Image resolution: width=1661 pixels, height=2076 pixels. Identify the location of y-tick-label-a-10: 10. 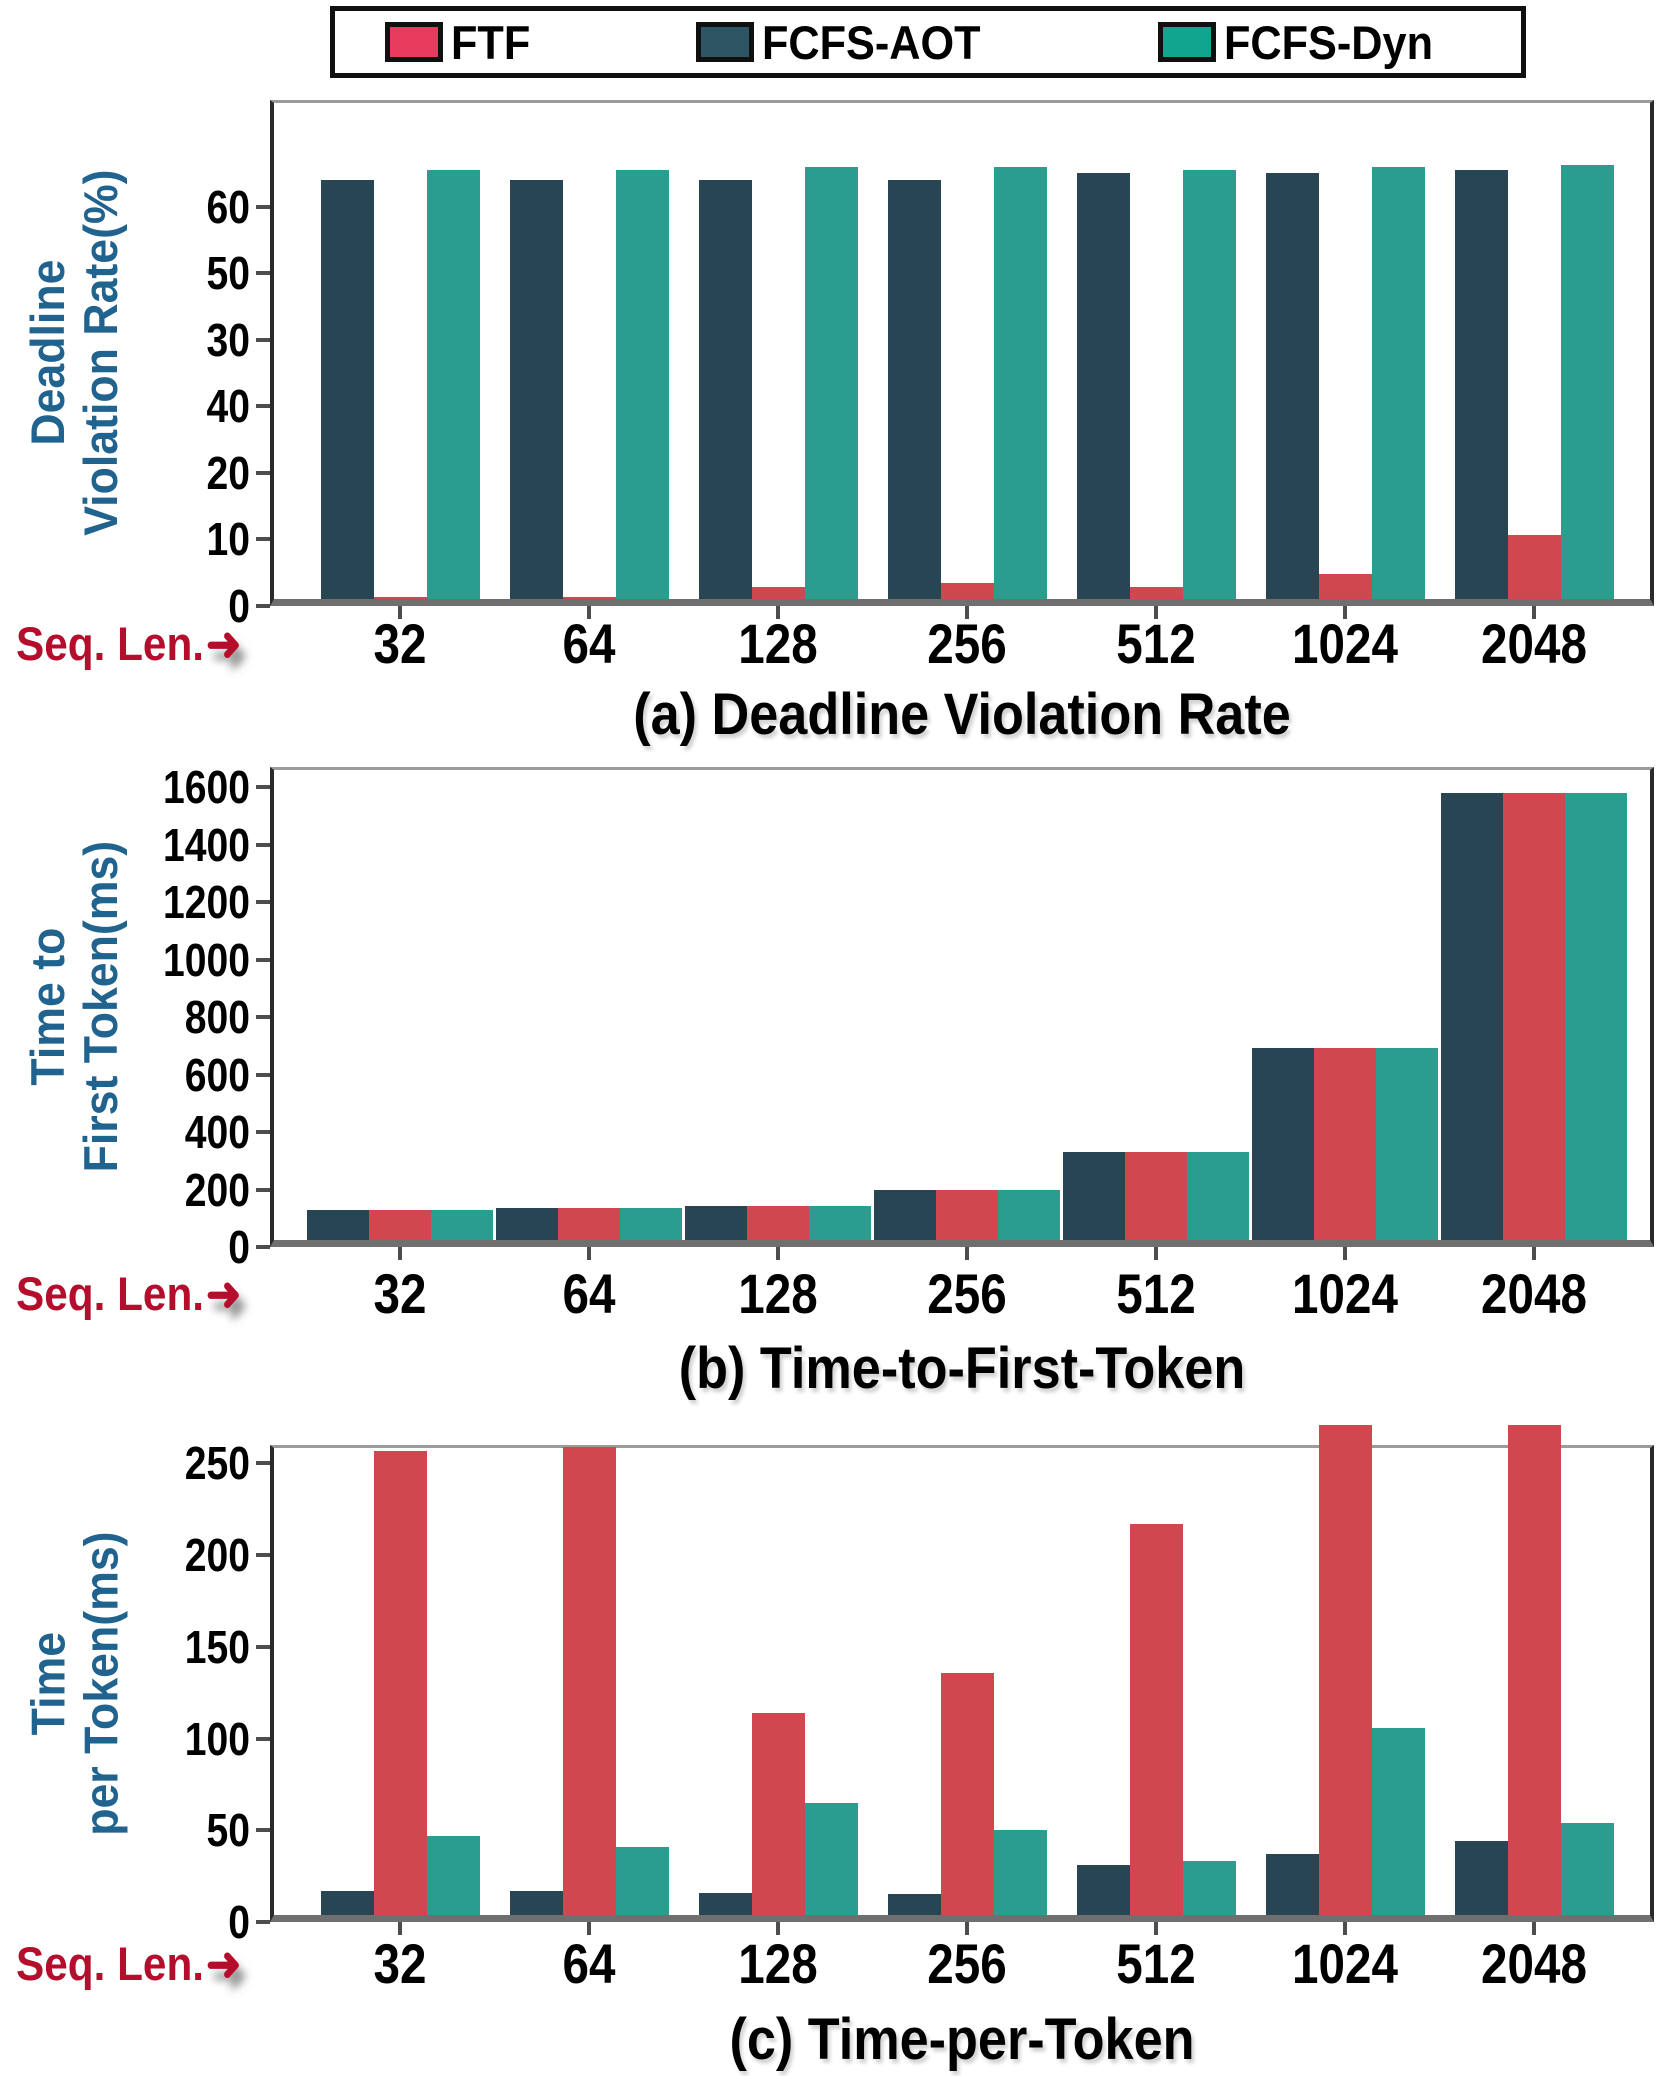
(228, 539).